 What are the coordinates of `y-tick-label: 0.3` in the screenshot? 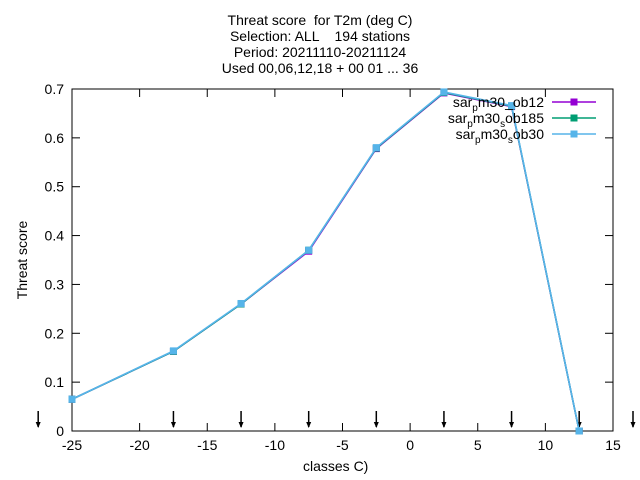 It's located at (55, 284).